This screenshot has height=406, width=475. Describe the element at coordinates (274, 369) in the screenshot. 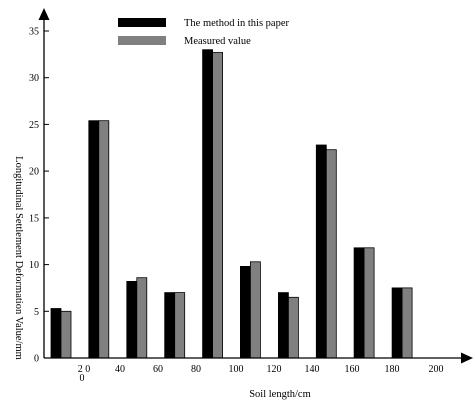

I see `x-tick-label-5: 120` at that location.